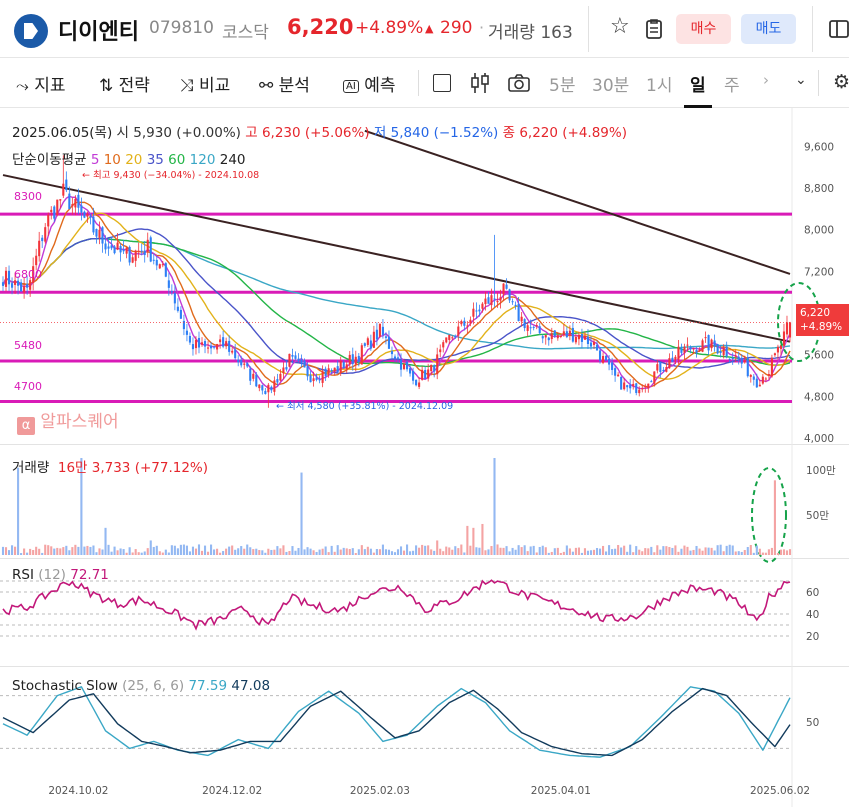 This screenshot has width=849, height=807. What do you see at coordinates (703, 29) in the screenshot?
I see `buy-button: 매수` at bounding box center [703, 29].